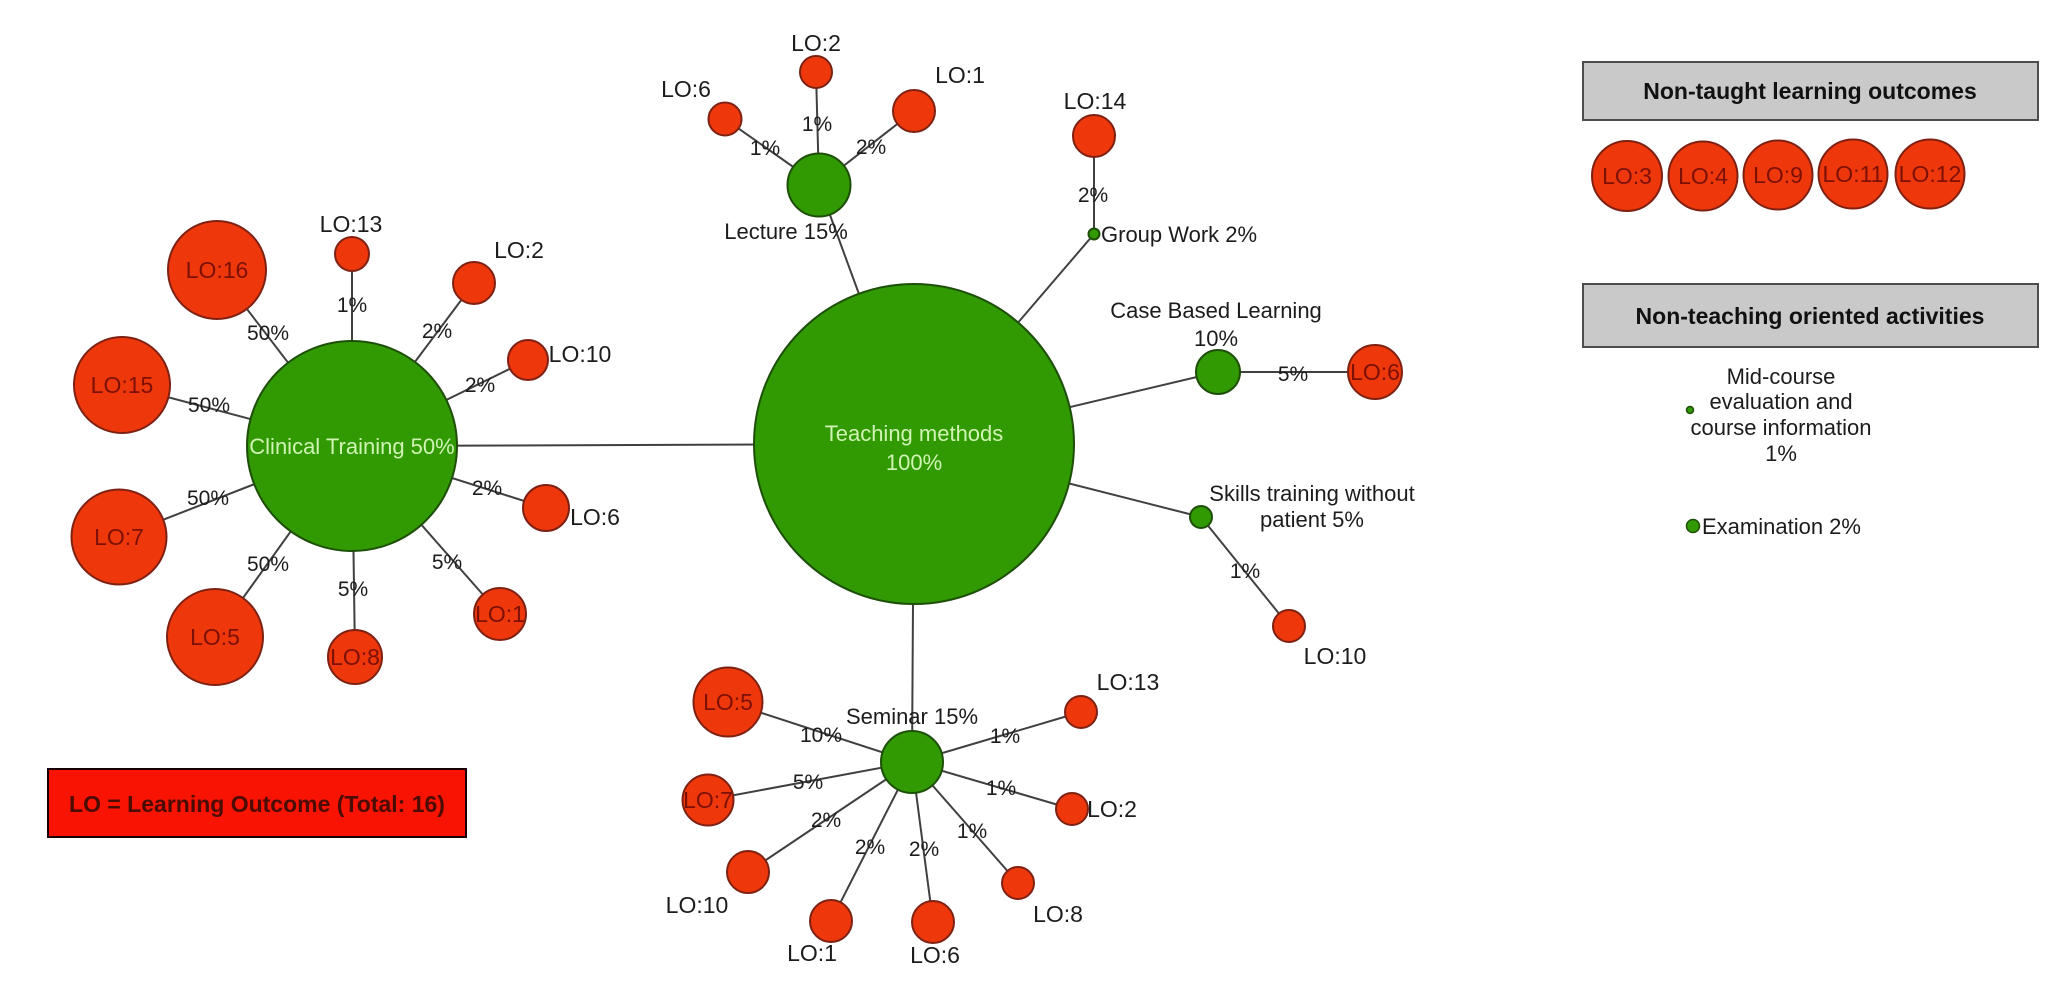  Describe the element at coordinates (1627, 176) in the screenshot. I see `svg-text: LO:3` at that location.